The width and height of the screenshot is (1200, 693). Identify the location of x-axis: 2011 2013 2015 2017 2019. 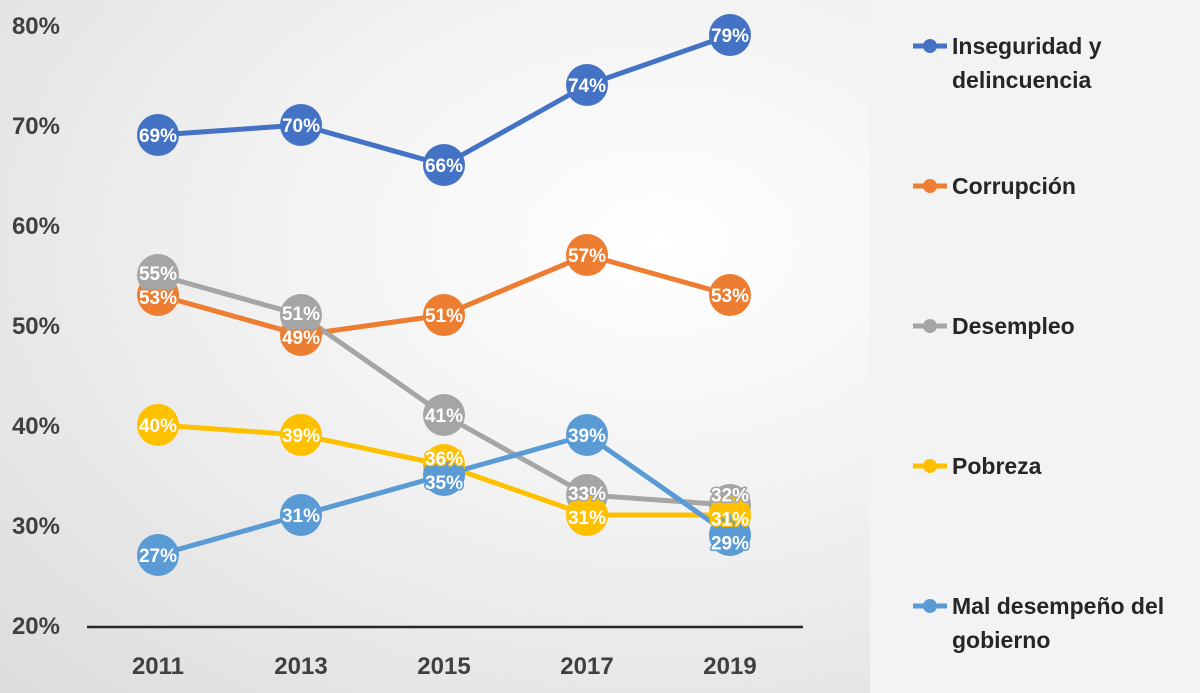
(444, 666).